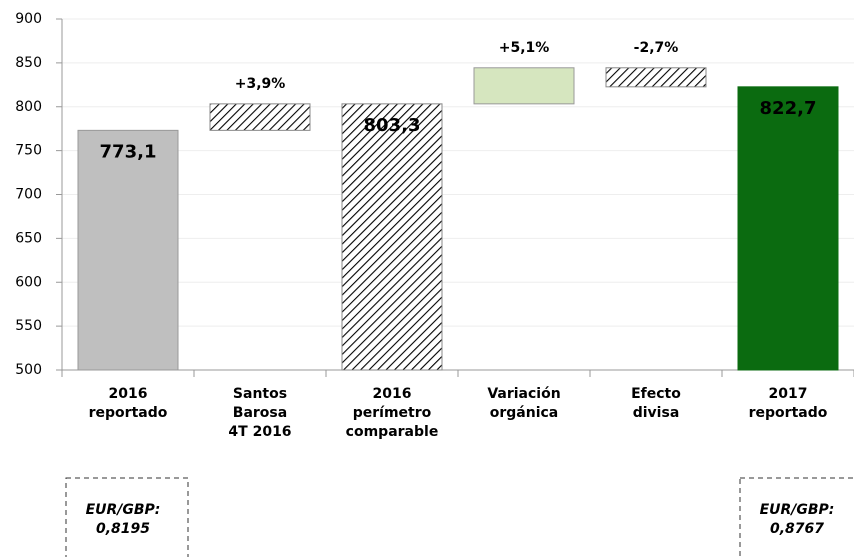 The height and width of the screenshot is (557, 854). Describe the element at coordinates (788, 394) in the screenshot. I see `x-tick-label: 2017` at that location.